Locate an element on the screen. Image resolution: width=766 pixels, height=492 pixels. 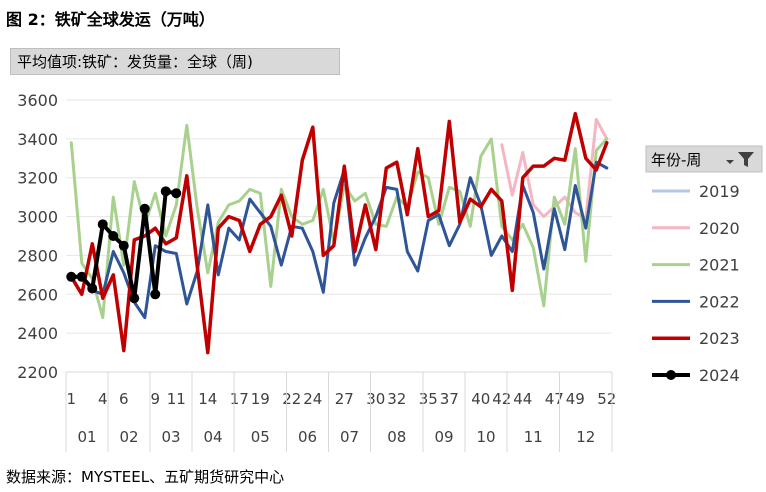
y-tick-label: 3400 is located at coordinates (37, 139).